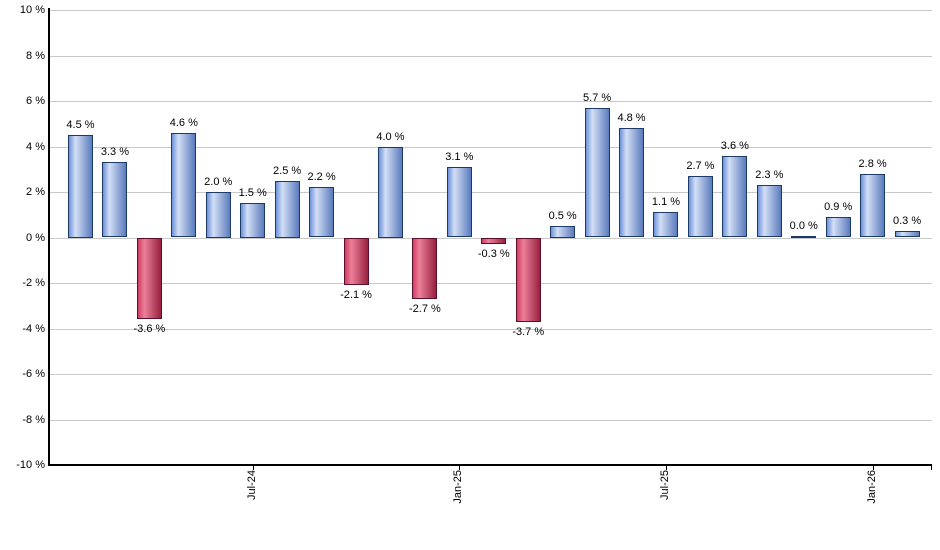 This screenshot has width=940, height=550. What do you see at coordinates (356, 295) in the screenshot?
I see `bar-value-label: -2.1 %` at bounding box center [356, 295].